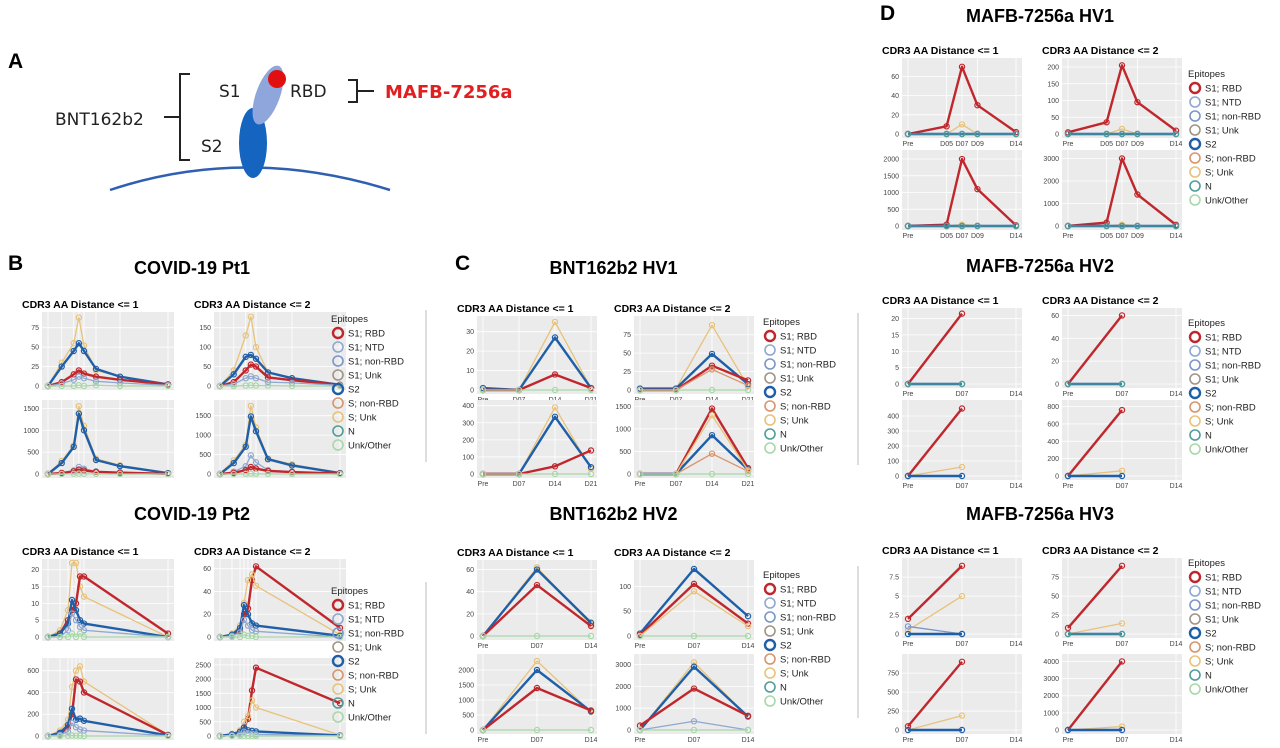 Image resolution: width=1280 pixels, height=748 pixels. Describe the element at coordinates (797, 379) in the screenshot. I see `legend-label-s1-unk: S1; Unk` at that location.